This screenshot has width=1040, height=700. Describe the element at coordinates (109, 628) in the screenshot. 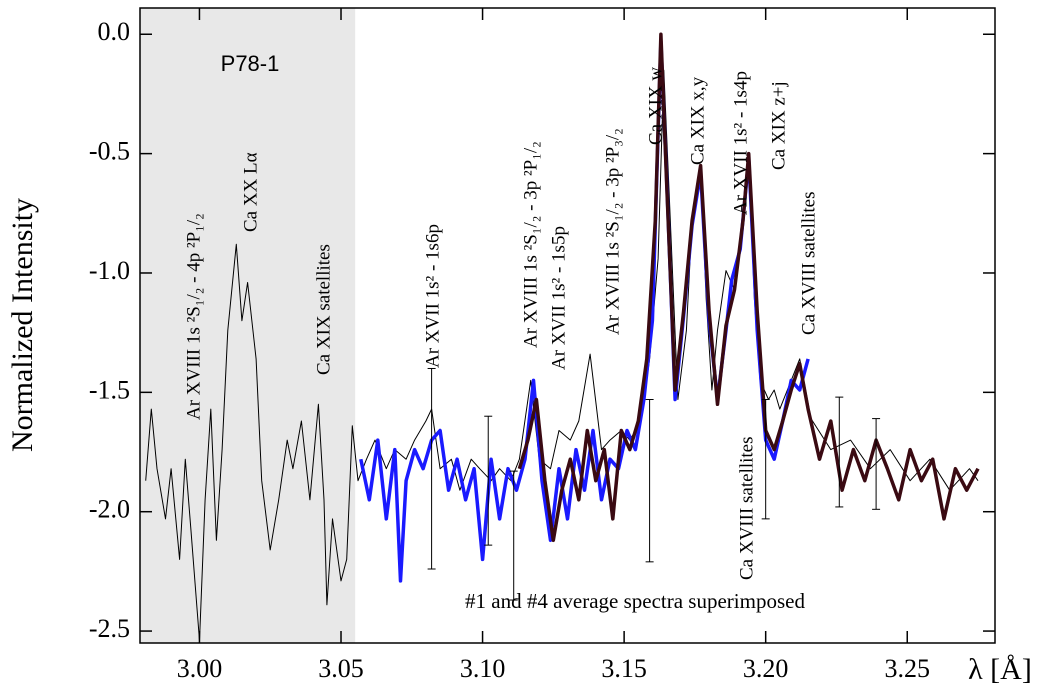

I see `y-tick-label: -2.5` at that location.